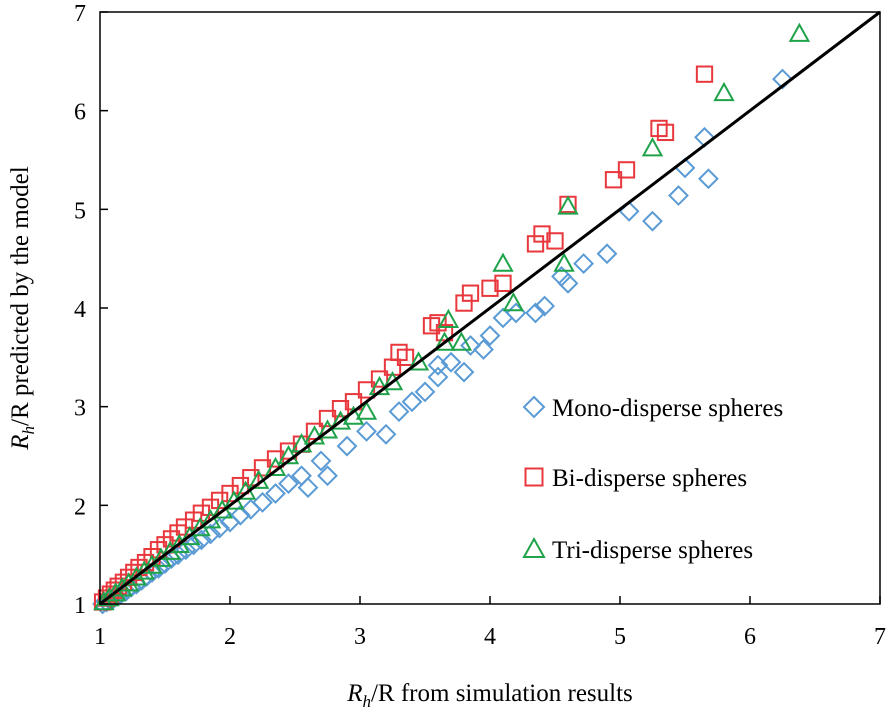 The height and width of the screenshot is (714, 886). What do you see at coordinates (100, 637) in the screenshot?
I see `x-tick-label: 1` at bounding box center [100, 637].